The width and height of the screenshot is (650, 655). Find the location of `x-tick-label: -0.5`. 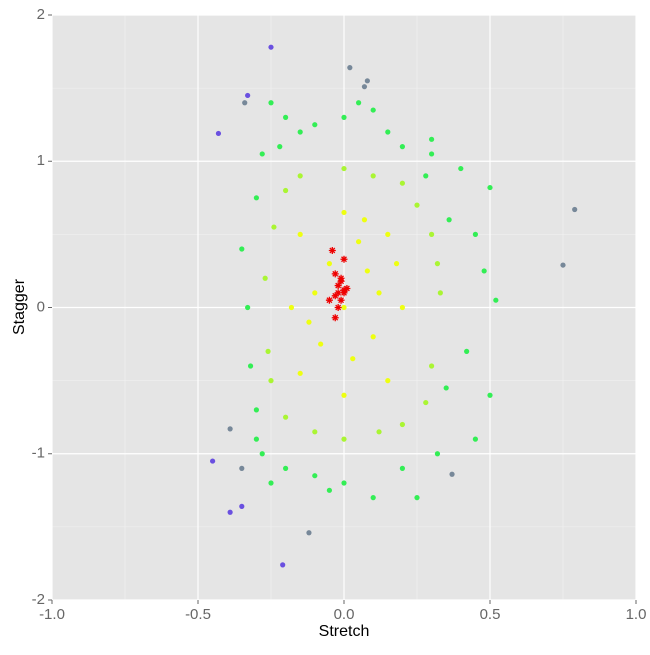

x-tick-label: -0.5 is located at coordinates (198, 614).